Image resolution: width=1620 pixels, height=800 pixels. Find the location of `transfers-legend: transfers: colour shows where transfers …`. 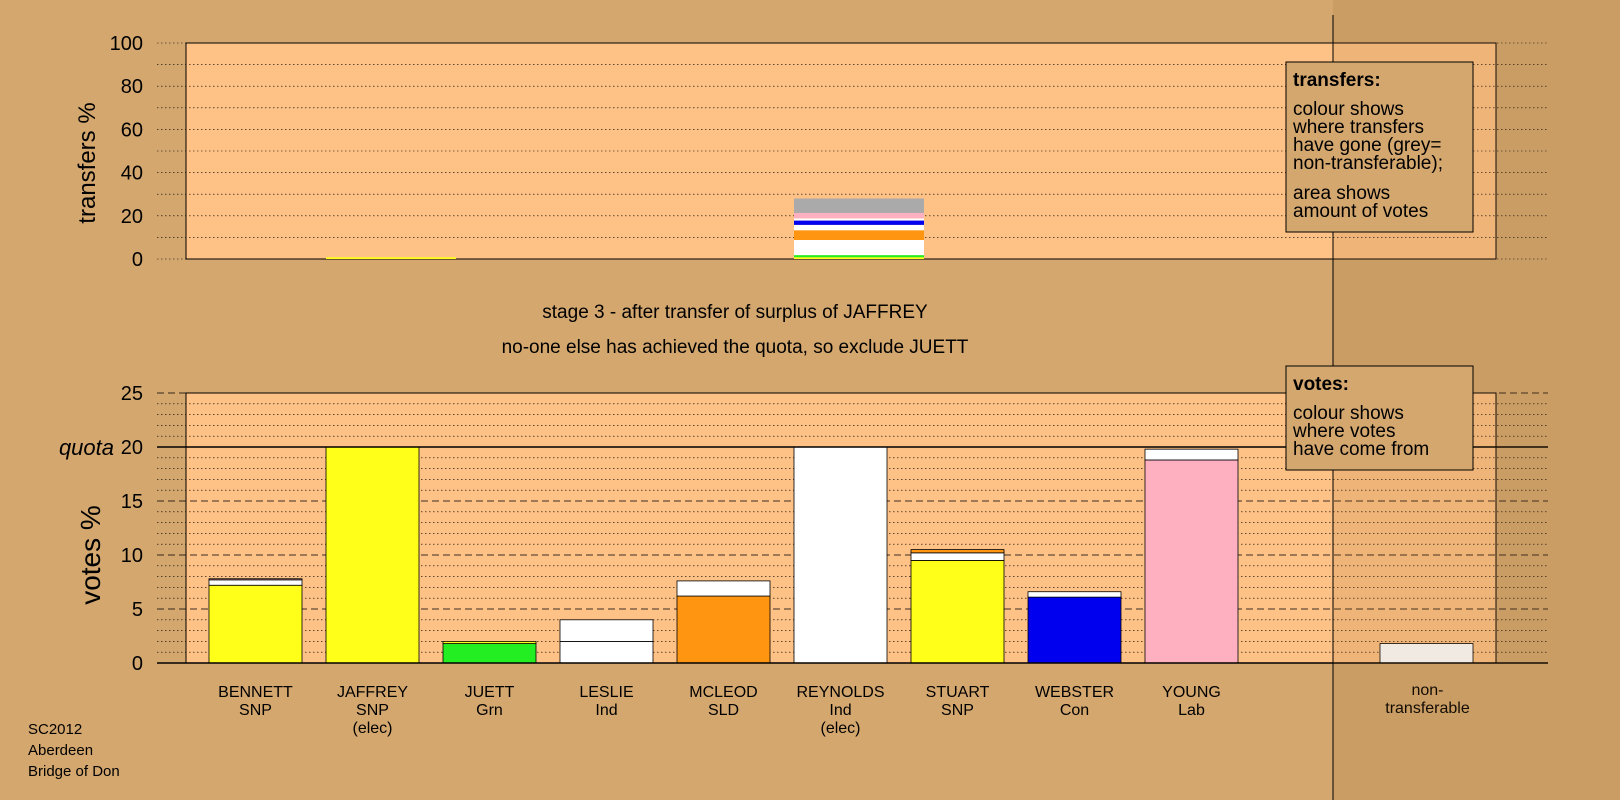

transfers-legend: transfers: colour shows where transfers … is located at coordinates (1379, 147).